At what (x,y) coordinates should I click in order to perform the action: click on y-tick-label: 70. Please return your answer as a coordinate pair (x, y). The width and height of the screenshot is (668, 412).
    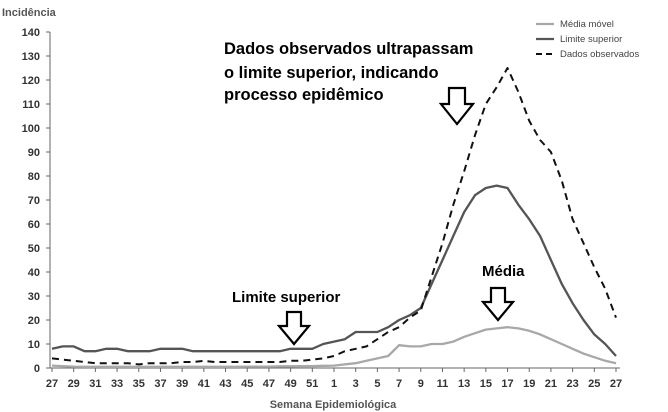
    Looking at the image, I should click on (34, 201).